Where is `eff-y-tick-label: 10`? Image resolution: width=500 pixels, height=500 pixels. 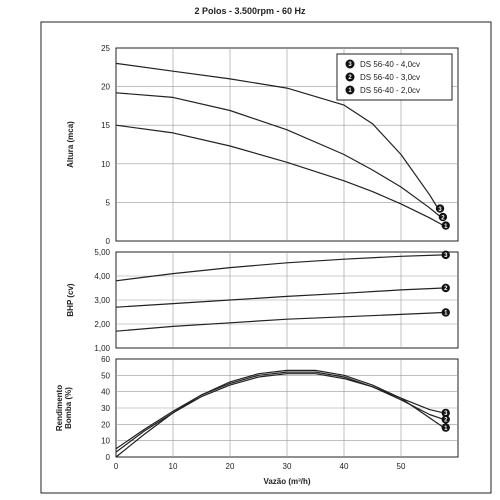
eff-y-tick-label: 10 is located at coordinates (105, 441).